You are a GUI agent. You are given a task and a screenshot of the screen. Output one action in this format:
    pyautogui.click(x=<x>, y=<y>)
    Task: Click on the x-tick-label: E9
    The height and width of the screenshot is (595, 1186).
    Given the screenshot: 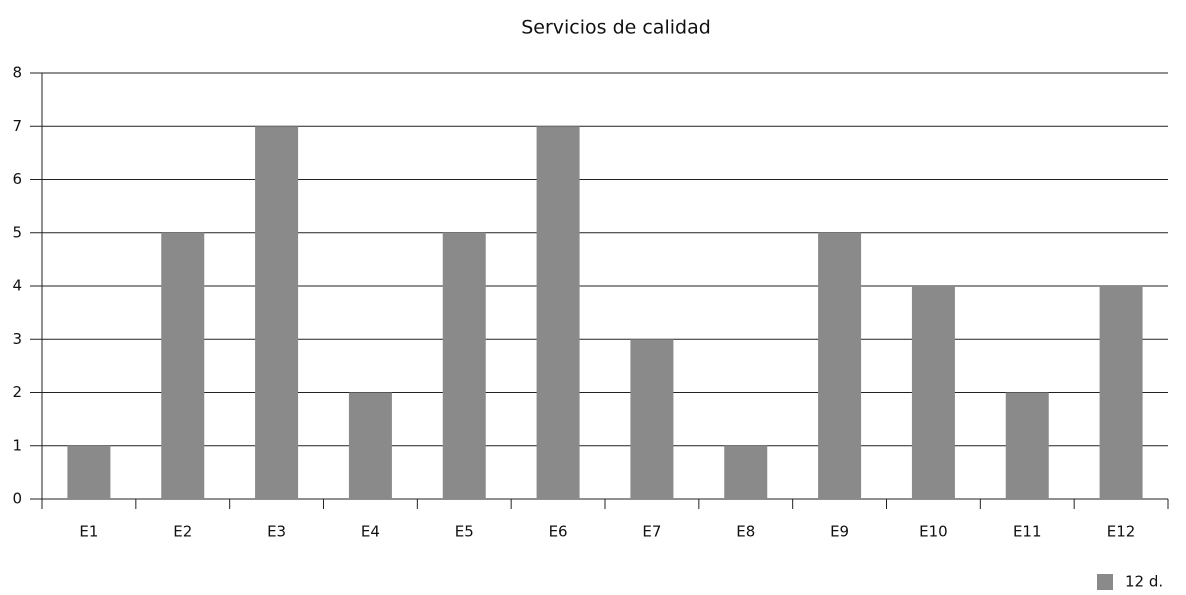 What is the action you would take?
    pyautogui.click(x=839, y=532)
    